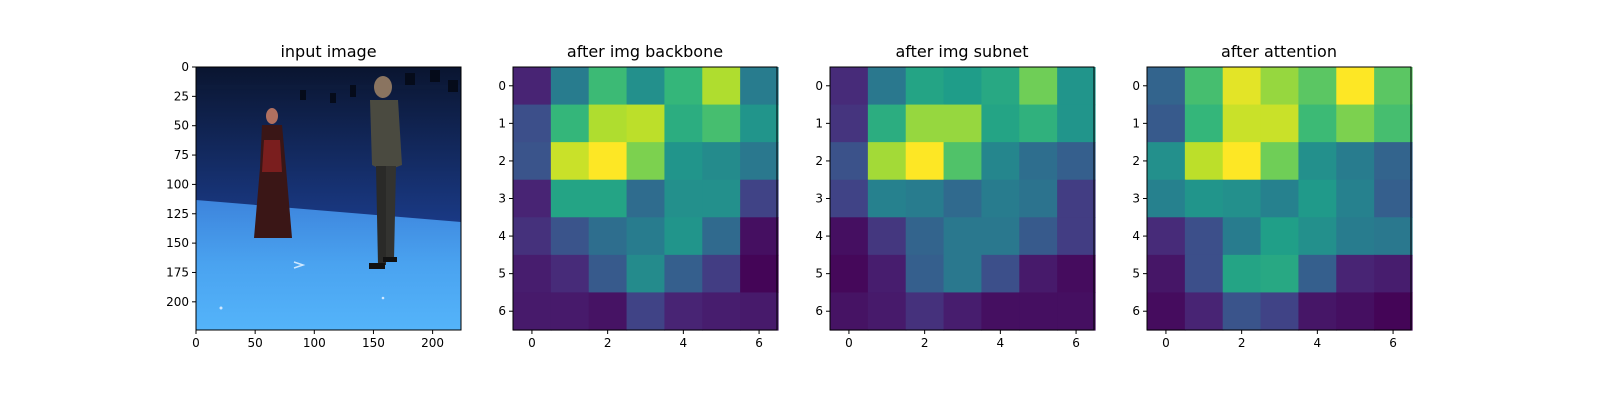 The image size is (1600, 400). I want to click on axis-ticks: 0 2 4 6 0 1 2 3 4 5 6, so click(1264, 214).